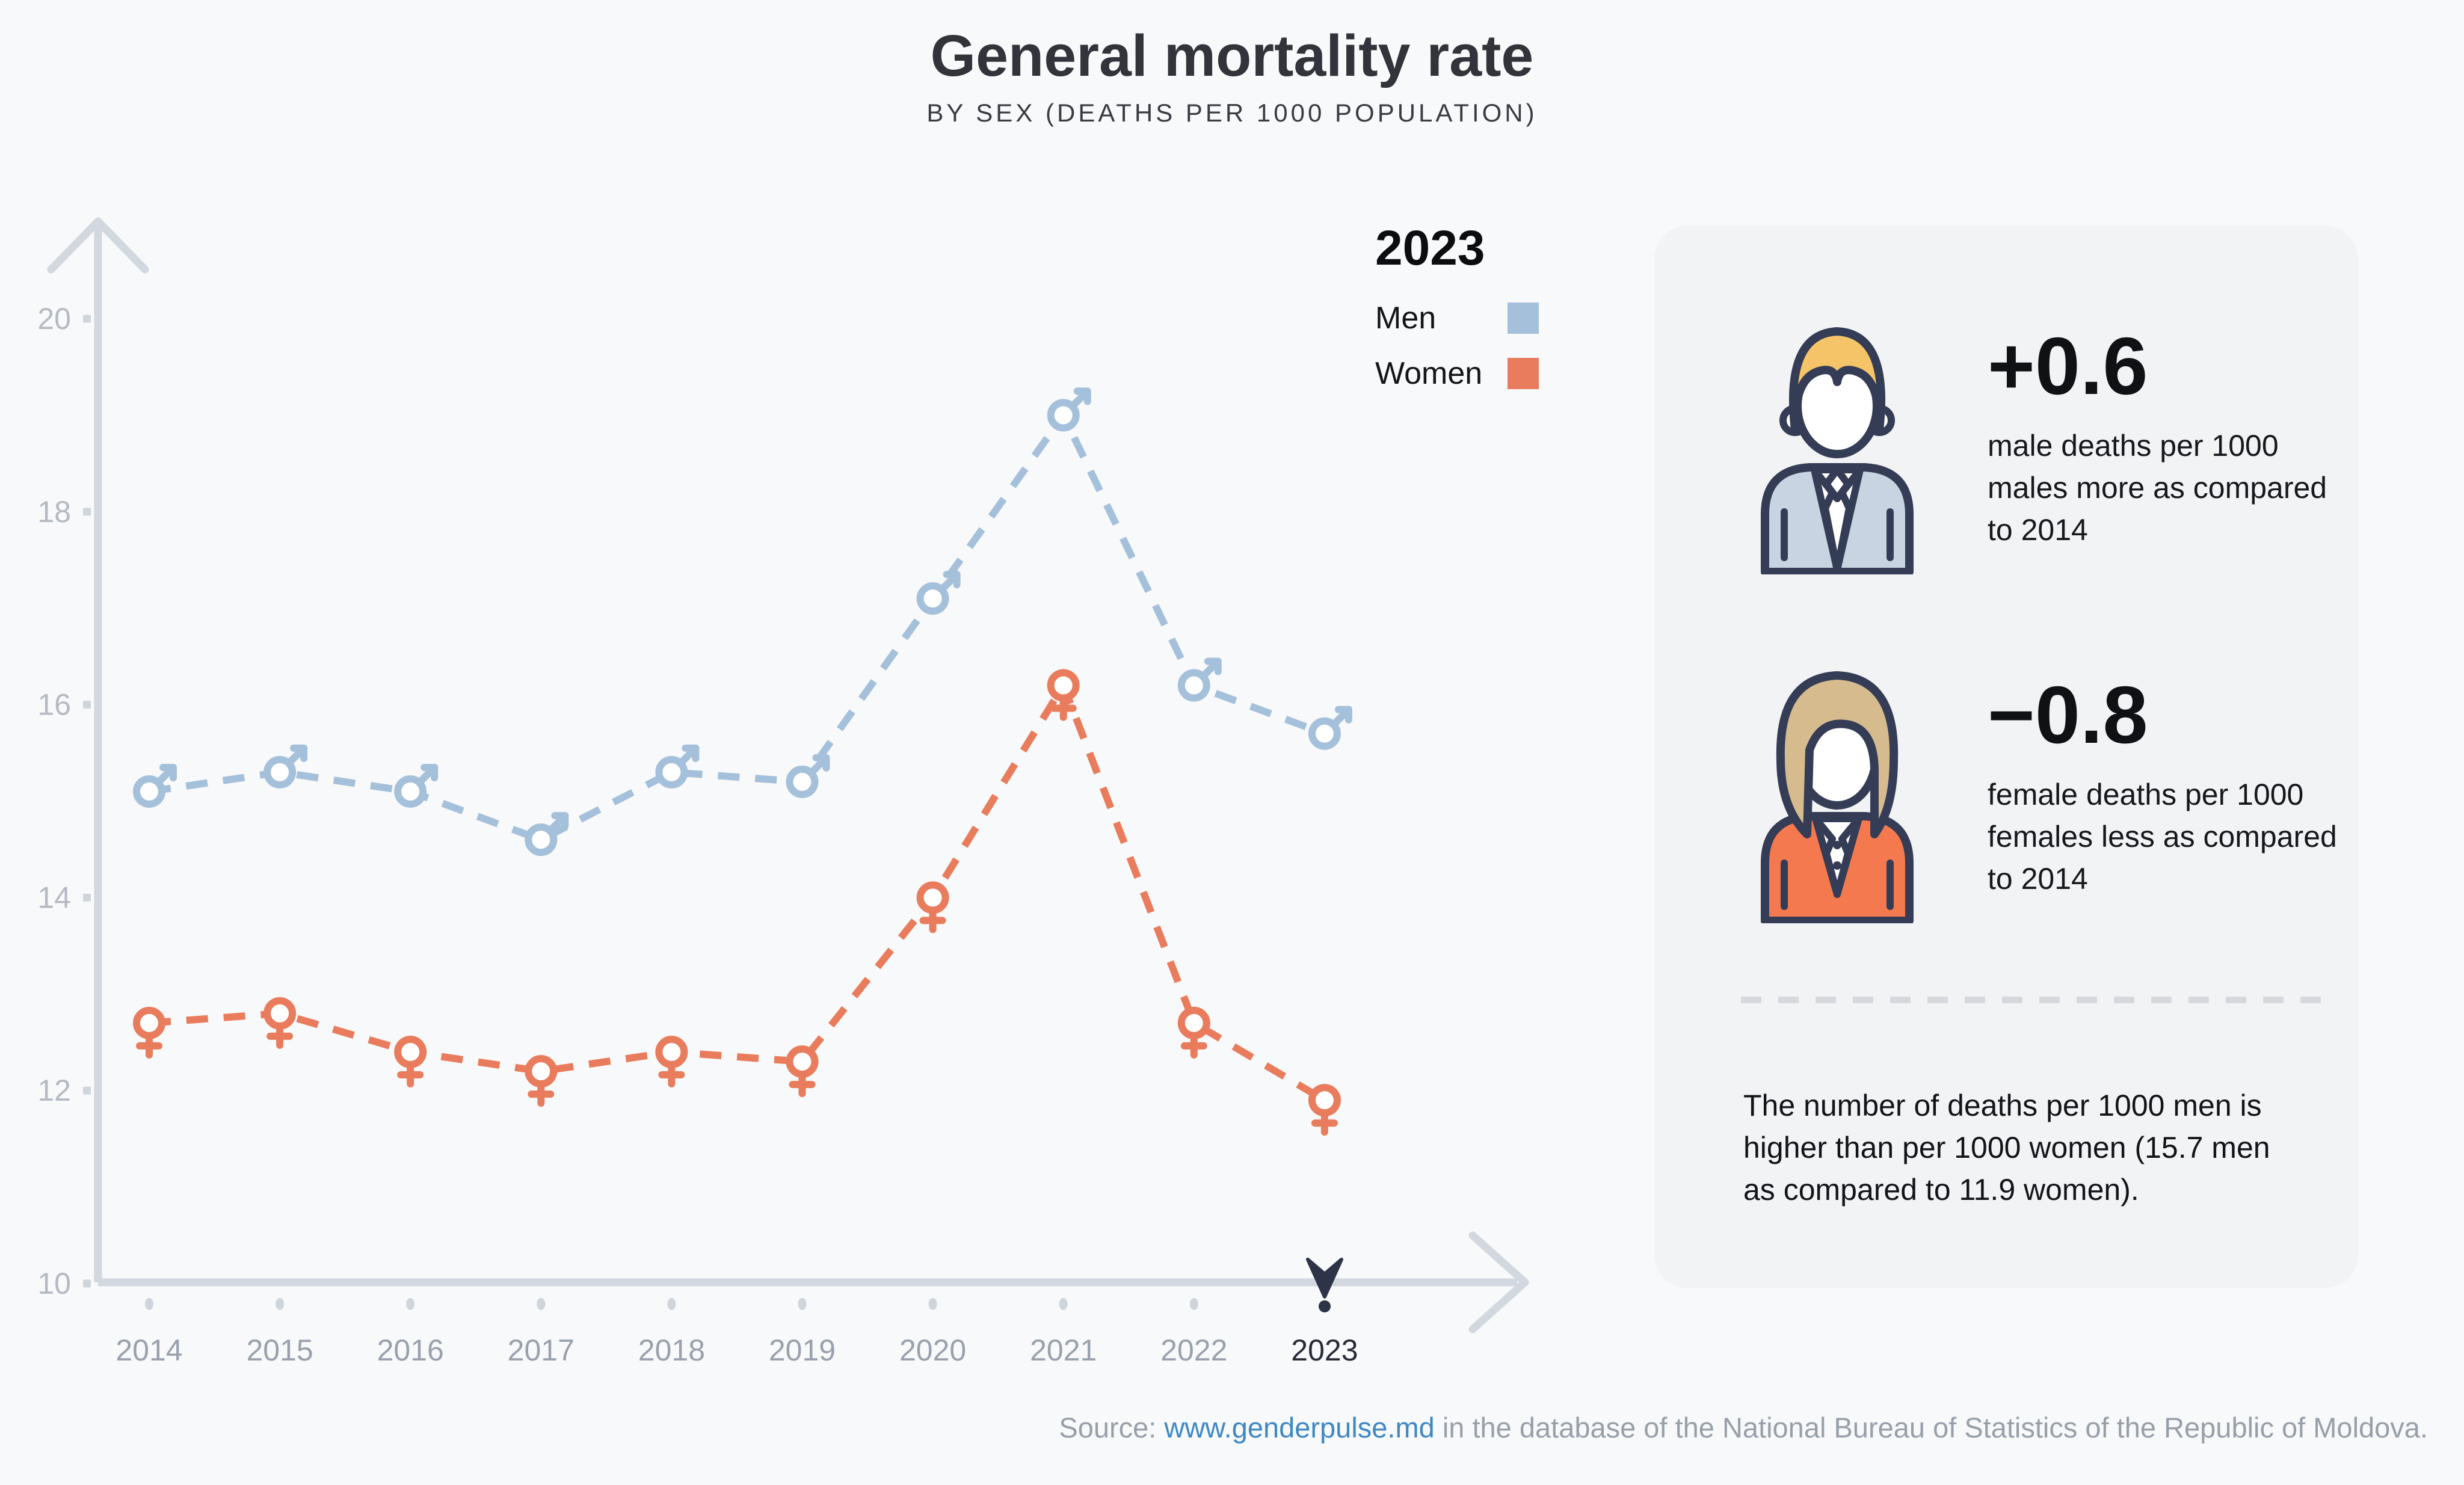 This screenshot has height=1485, width=2464. What do you see at coordinates (1524, 373) in the screenshot?
I see `legend-swatch-women` at bounding box center [1524, 373].